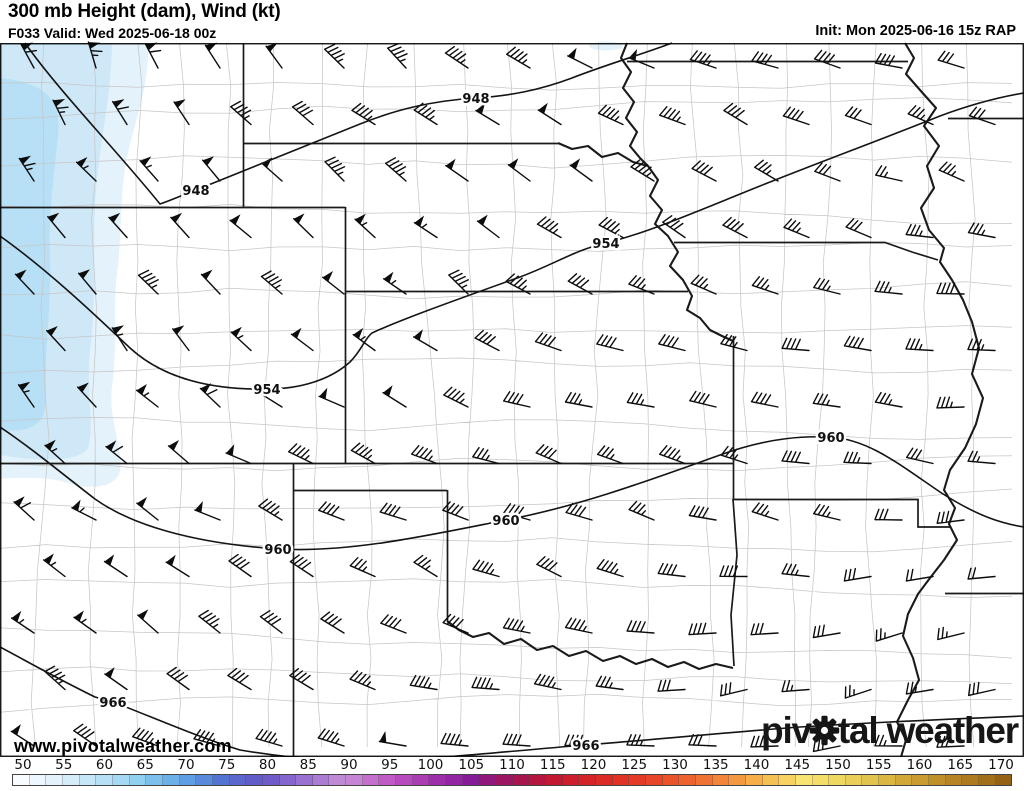 This screenshot has height=791, width=1024. What do you see at coordinates (227, 765) in the screenshot?
I see `colorbar-tick: 75` at bounding box center [227, 765].